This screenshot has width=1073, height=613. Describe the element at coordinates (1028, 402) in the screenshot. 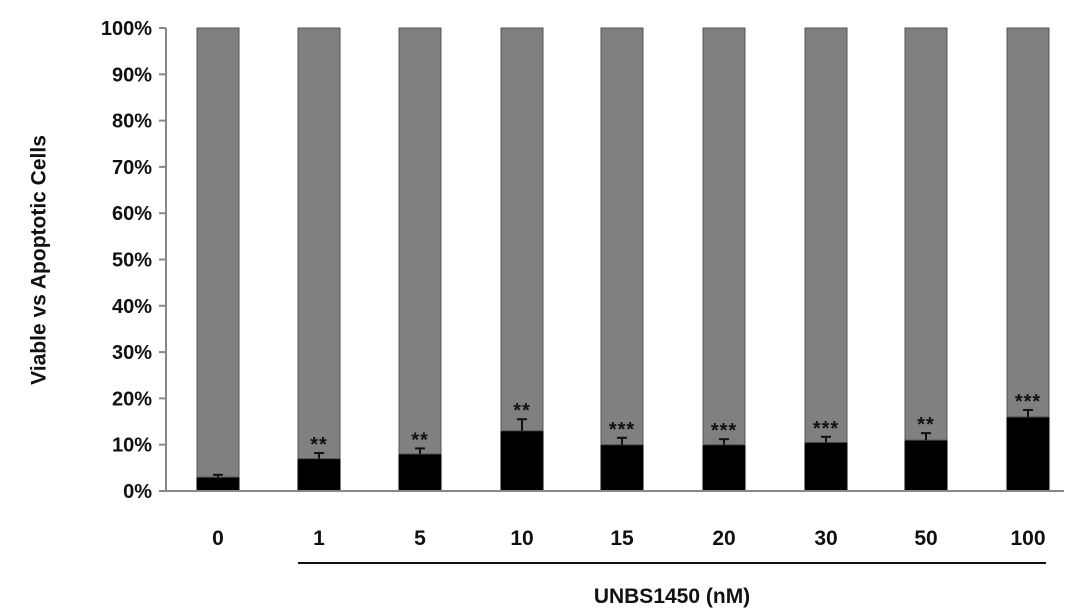

I see `significance-marker-100: ***` at that location.